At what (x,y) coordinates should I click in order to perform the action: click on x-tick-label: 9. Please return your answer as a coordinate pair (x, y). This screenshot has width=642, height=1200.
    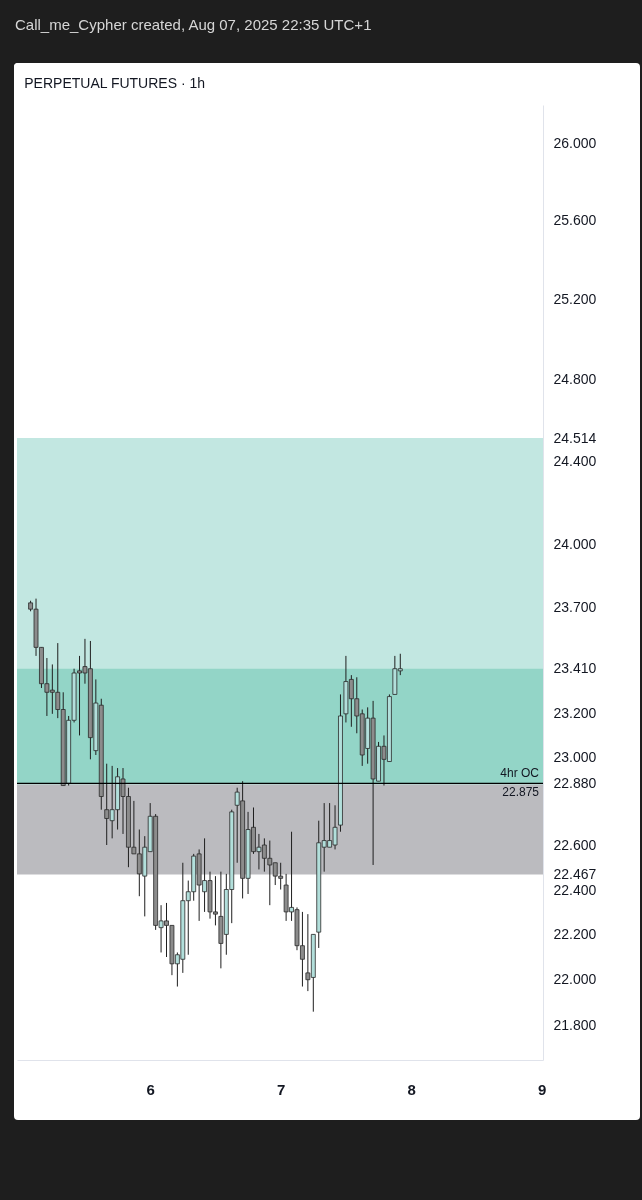
    Looking at the image, I should click on (542, 1089).